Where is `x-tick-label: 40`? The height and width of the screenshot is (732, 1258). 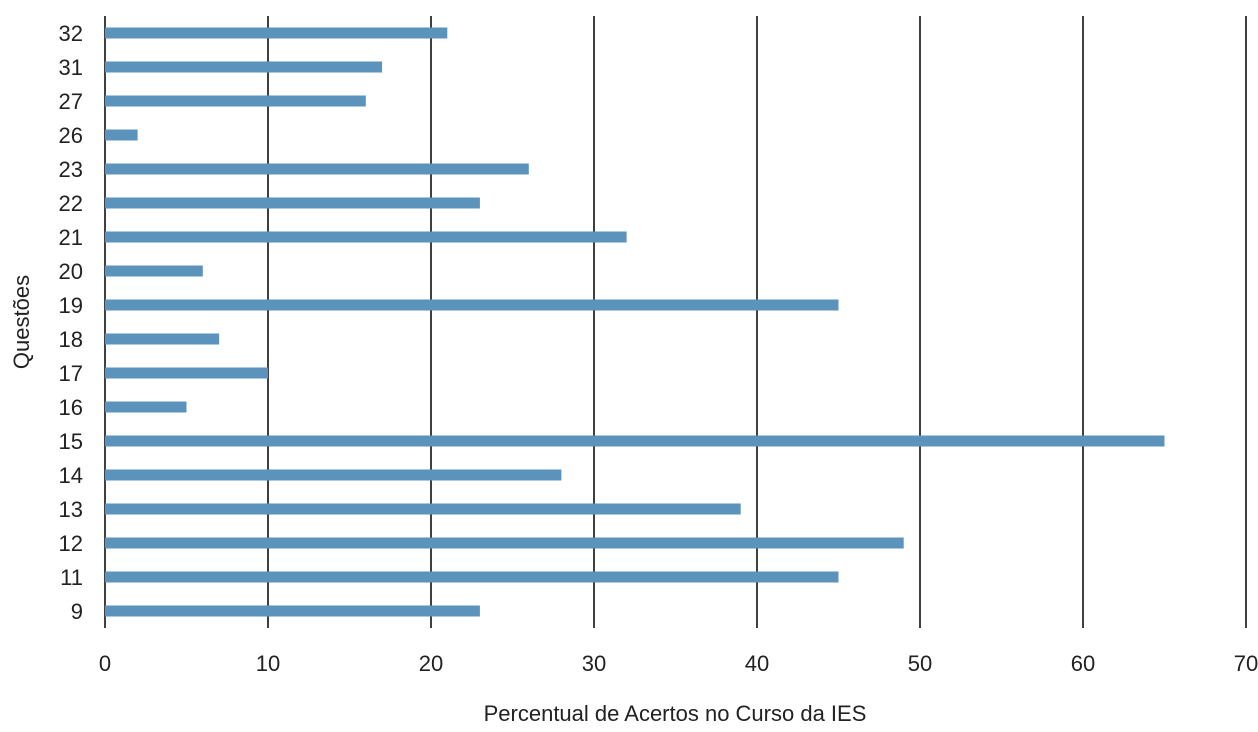 x-tick-label: 40 is located at coordinates (757, 663).